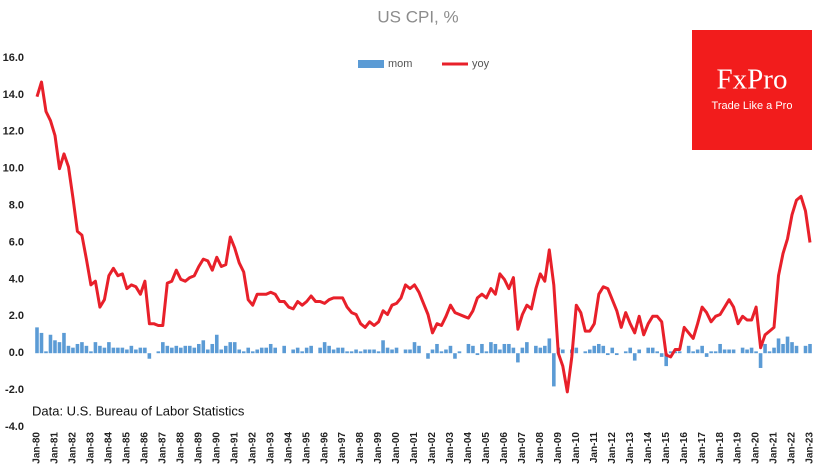 The image size is (835, 470). Describe the element at coordinates (13, 169) in the screenshot. I see `y-tick-label: 10.0` at that location.